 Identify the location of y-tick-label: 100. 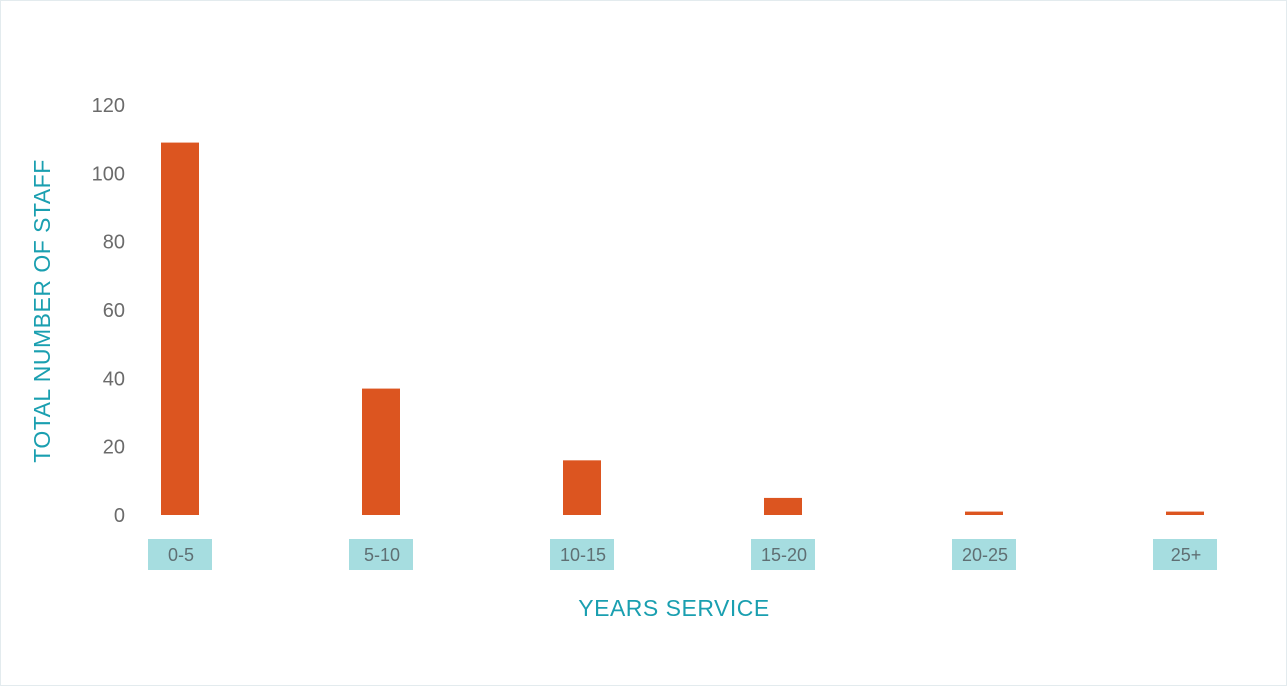
(108, 174).